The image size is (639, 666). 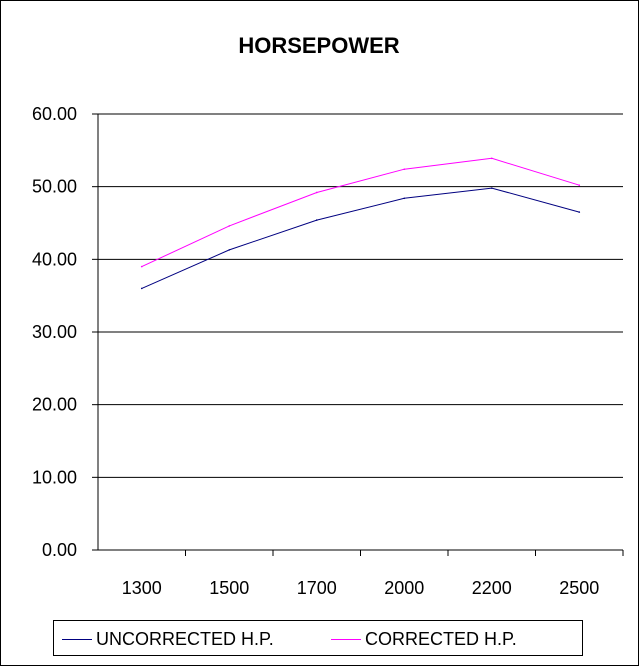 What do you see at coordinates (54, 114) in the screenshot?
I see `y-tick-label: 60.00` at bounding box center [54, 114].